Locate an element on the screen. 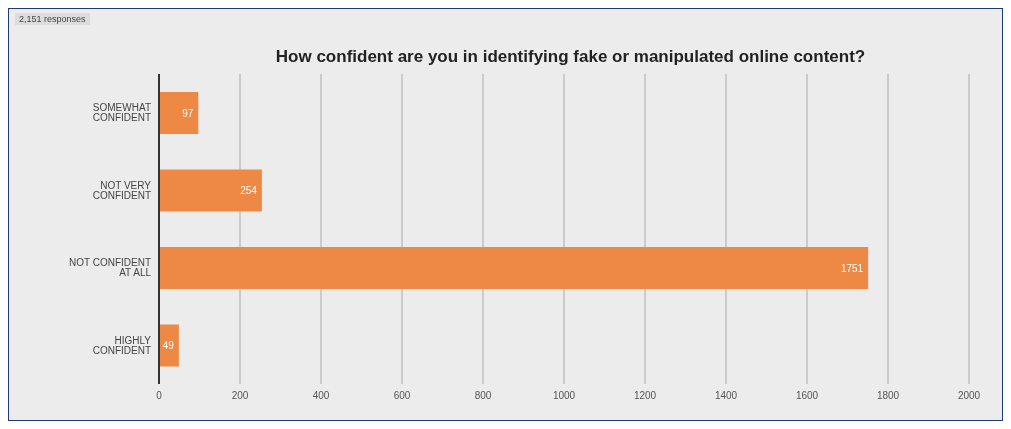 This screenshot has width=1011, height=429. x-tick-label: 400 is located at coordinates (321, 396).